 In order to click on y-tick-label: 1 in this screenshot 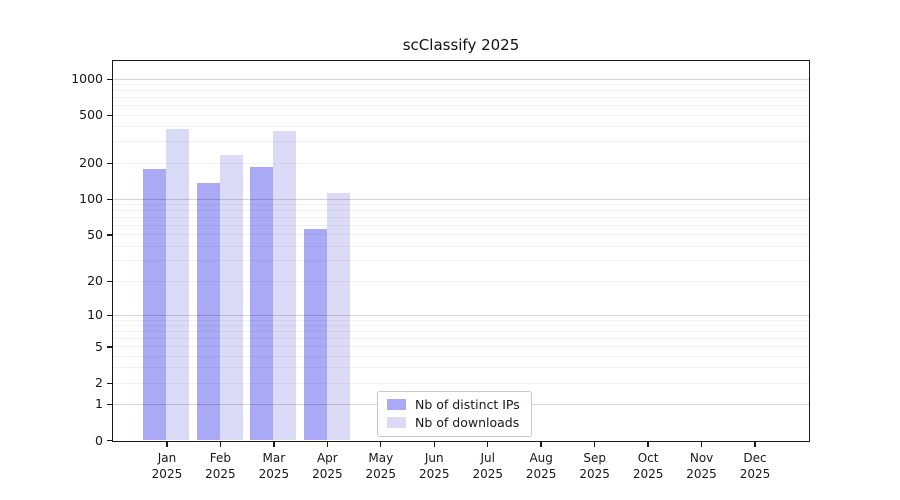, I will do `click(99, 404)`.